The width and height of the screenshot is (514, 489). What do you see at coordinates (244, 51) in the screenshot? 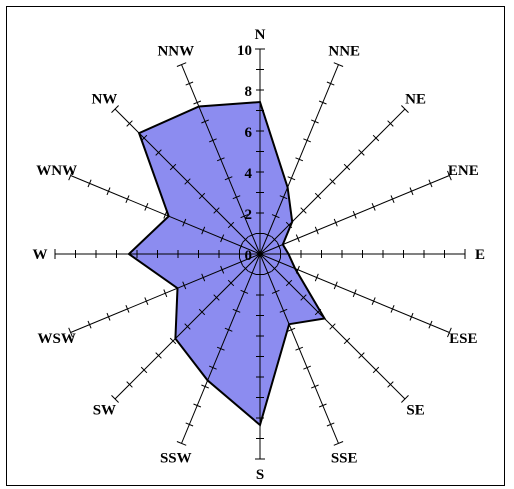
I see `radial-tick-label: 10` at bounding box center [244, 51].